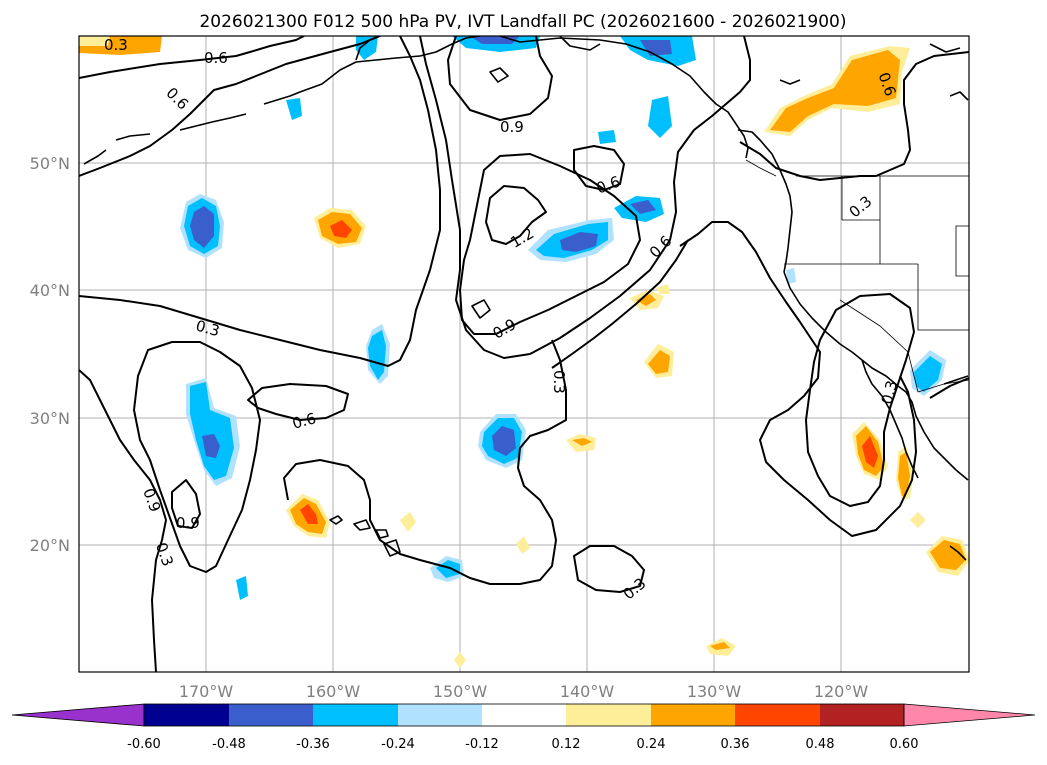  I want to click on lon-label: 160°W, so click(333, 691).